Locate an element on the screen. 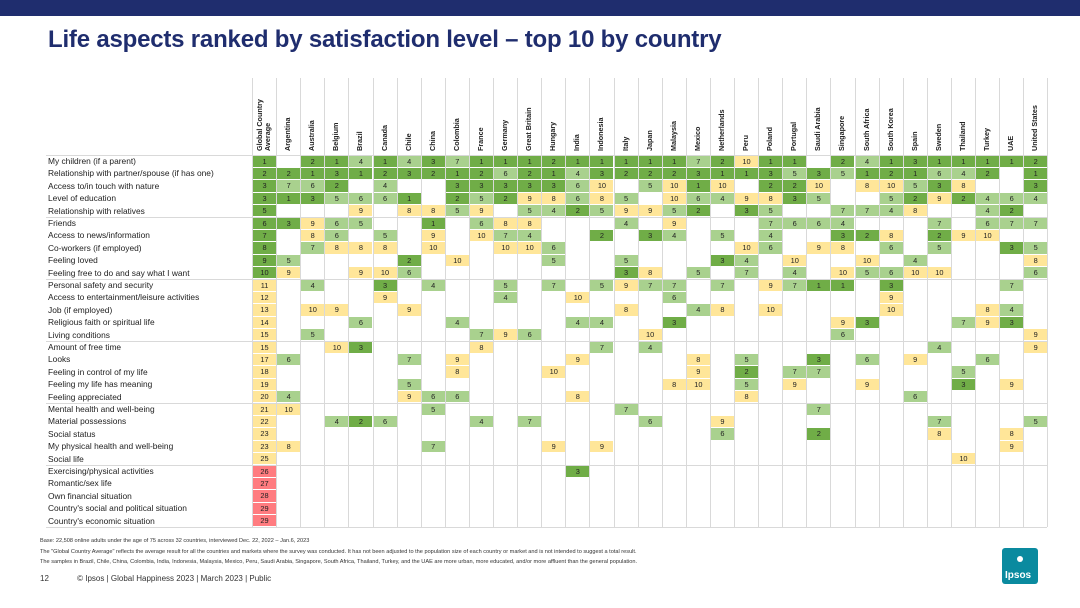 The height and width of the screenshot is (608, 1080). global-average-cell: 7 is located at coordinates (265, 235).